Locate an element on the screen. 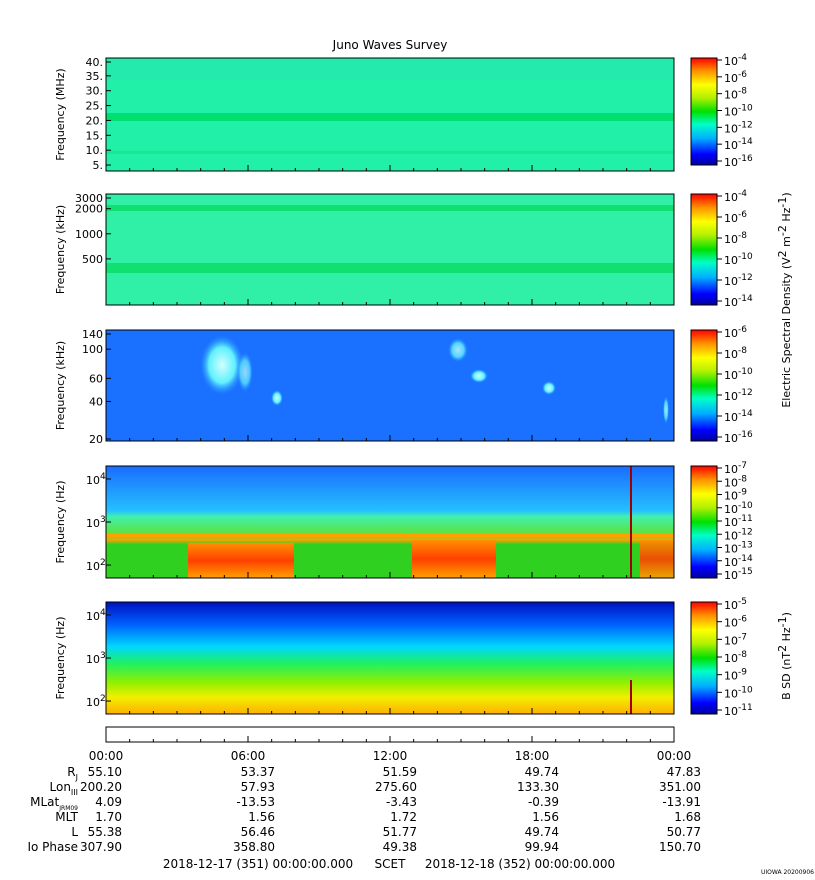 The height and width of the screenshot is (880, 815). panel-5-ytick-label: 103 is located at coordinates (96, 658).